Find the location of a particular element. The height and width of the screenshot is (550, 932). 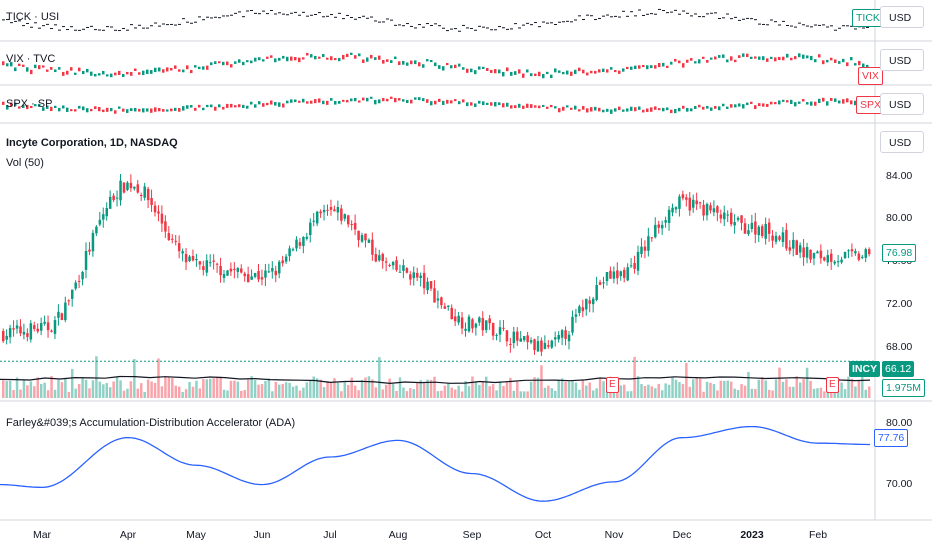

vix-currency-button: USD is located at coordinates (902, 60).